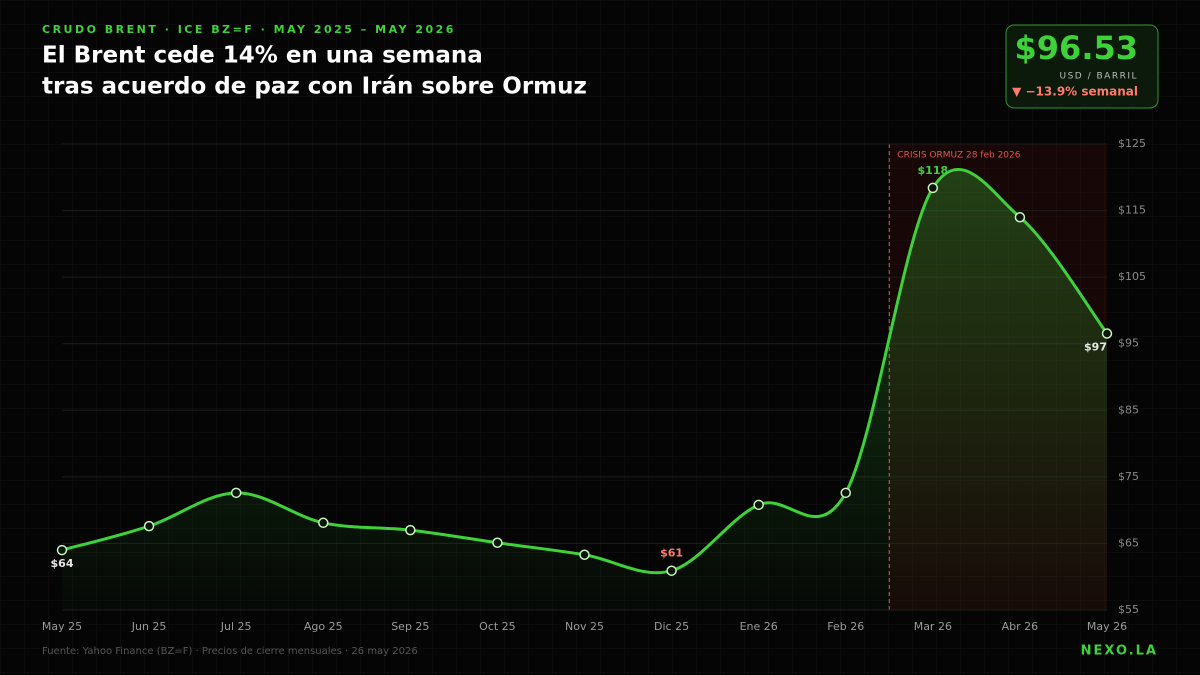  Describe the element at coordinates (958, 156) in the screenshot. I see `annotation: CRISIS ORMUZ 28 feb 2026` at that location.